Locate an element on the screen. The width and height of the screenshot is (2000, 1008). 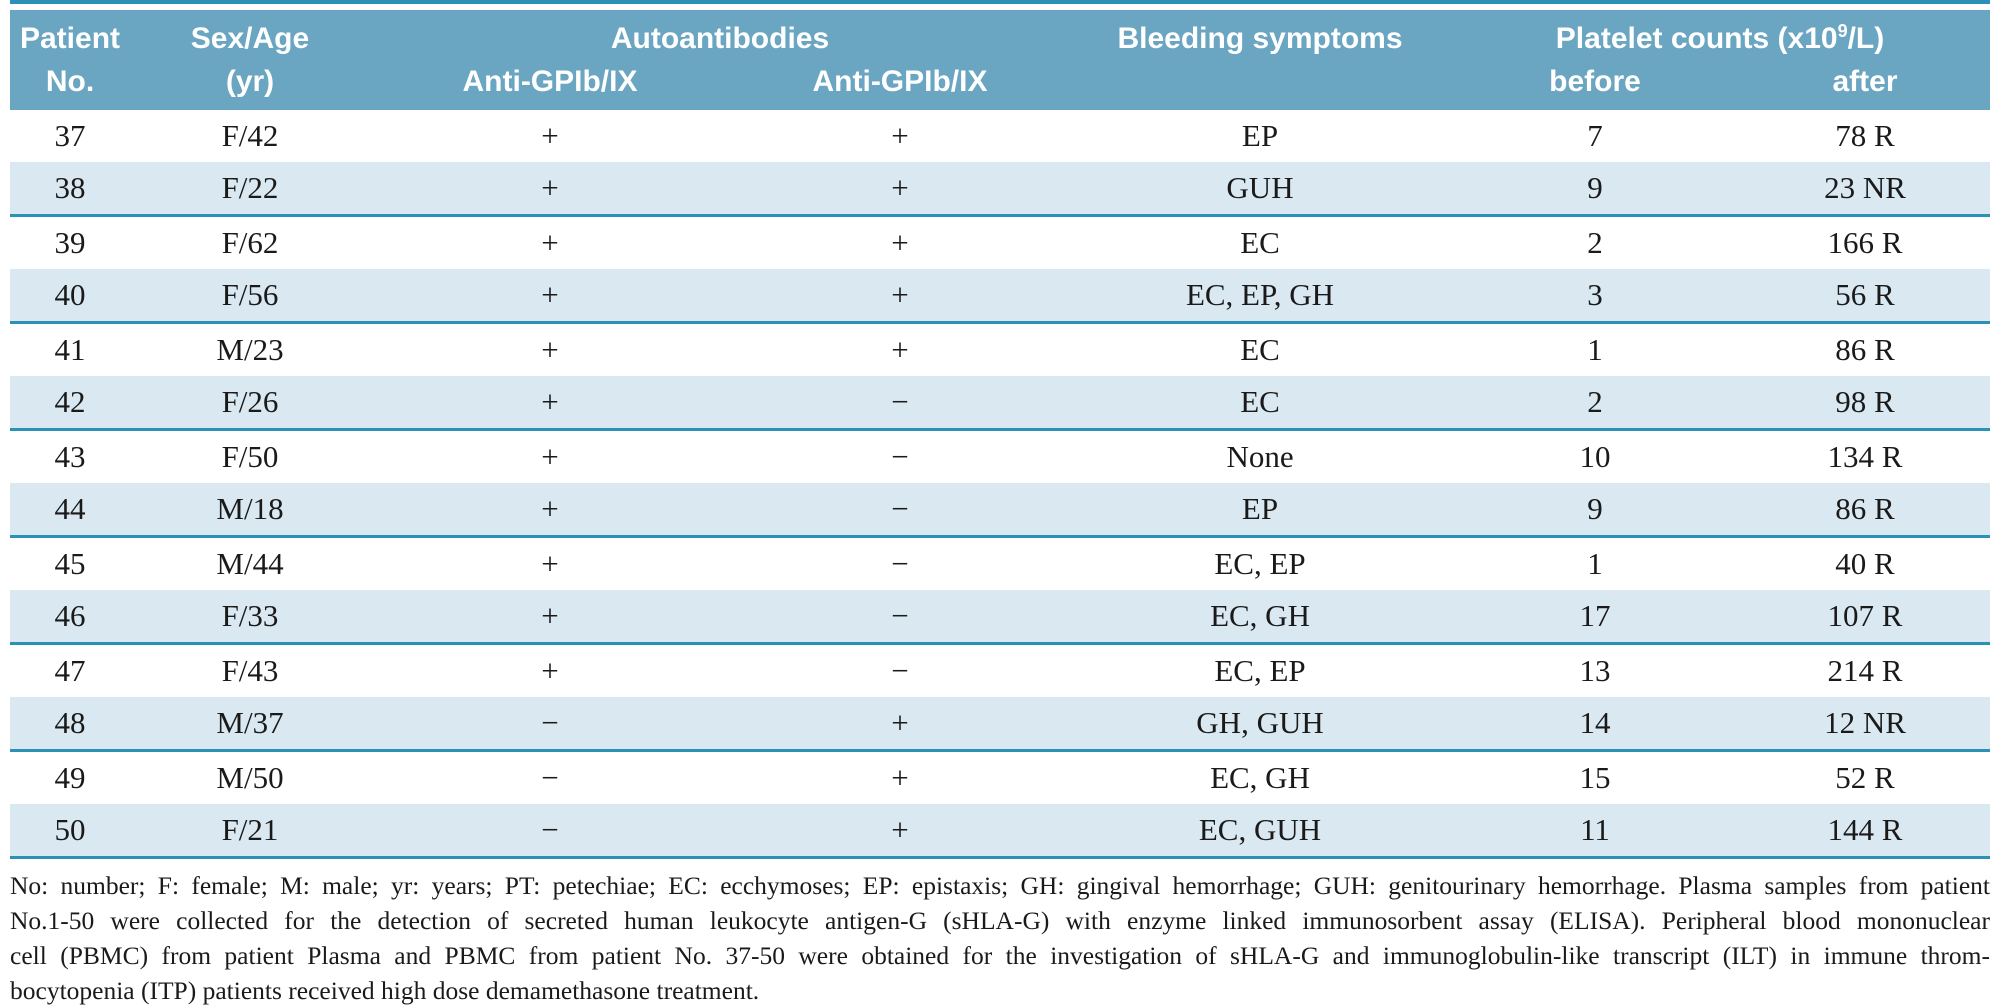
bleeding-symptoms-cell: None is located at coordinates (1260, 456).